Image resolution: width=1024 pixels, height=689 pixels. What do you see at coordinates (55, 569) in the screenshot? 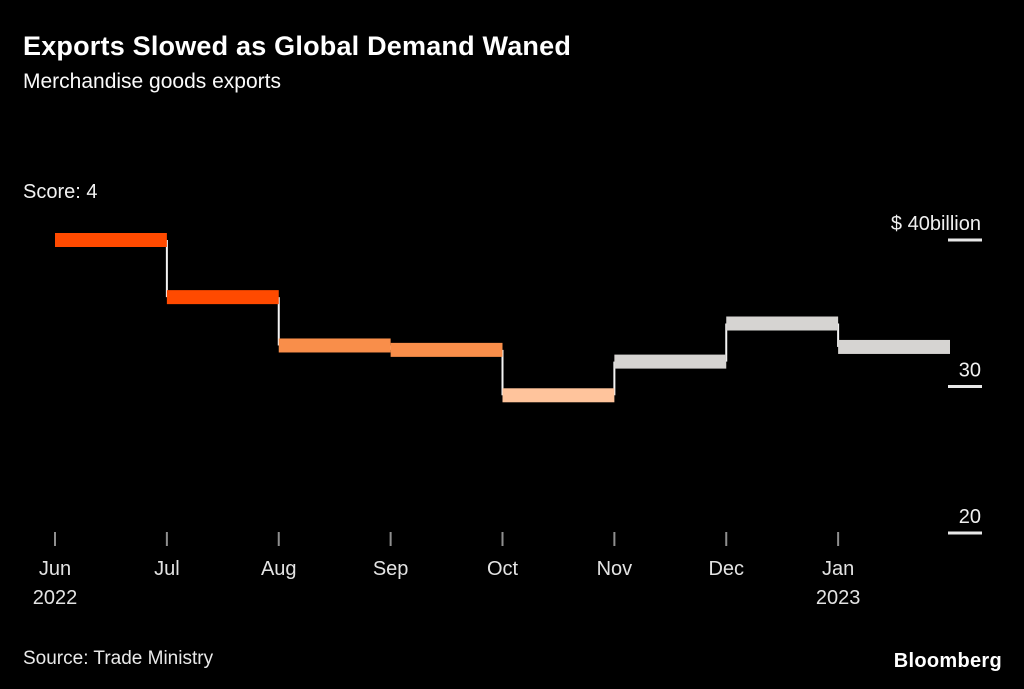
I see `x-tick-label: Jun` at bounding box center [55, 569].